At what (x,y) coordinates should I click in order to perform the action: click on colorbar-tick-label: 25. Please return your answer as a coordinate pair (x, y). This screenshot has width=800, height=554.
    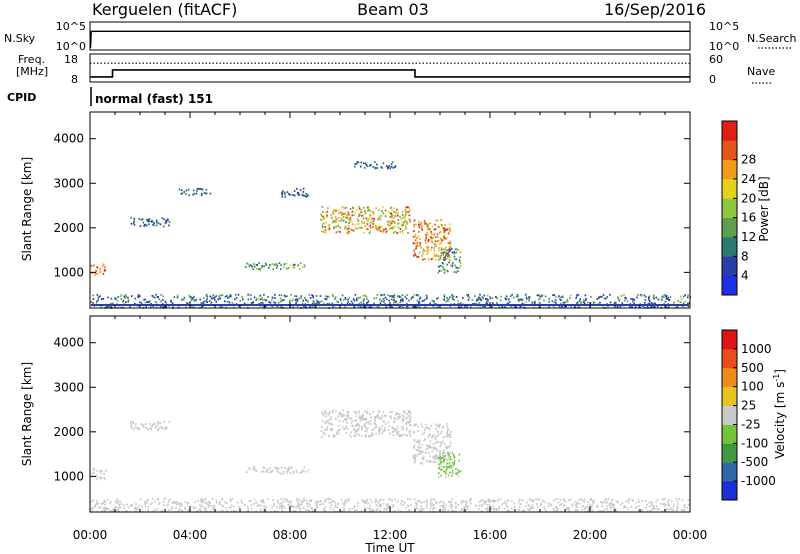
    Looking at the image, I should click on (748, 406).